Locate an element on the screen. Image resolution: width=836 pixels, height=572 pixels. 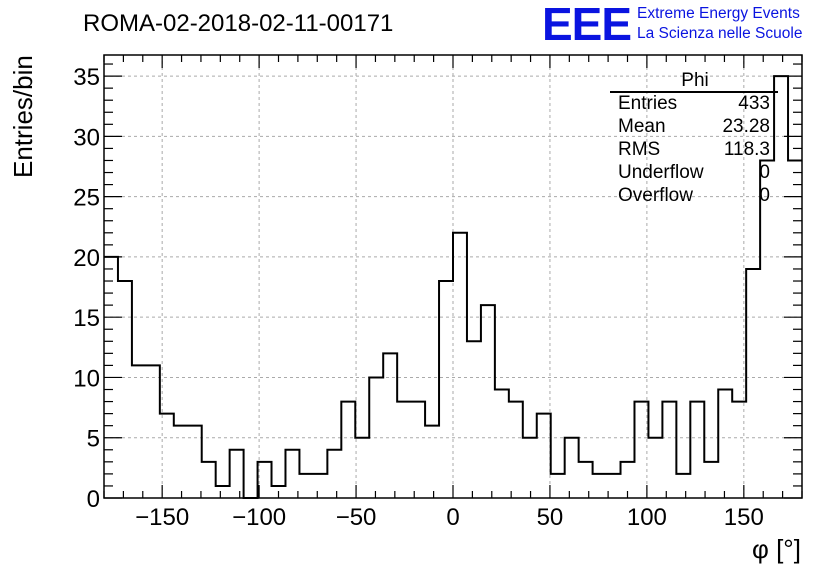
y-tick-label: 25 is located at coordinates (86, 198).